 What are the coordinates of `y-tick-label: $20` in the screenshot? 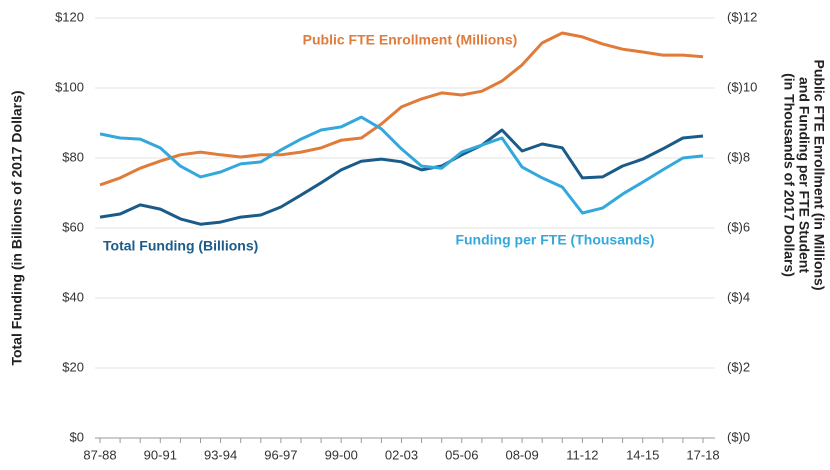 It's located at (73, 366).